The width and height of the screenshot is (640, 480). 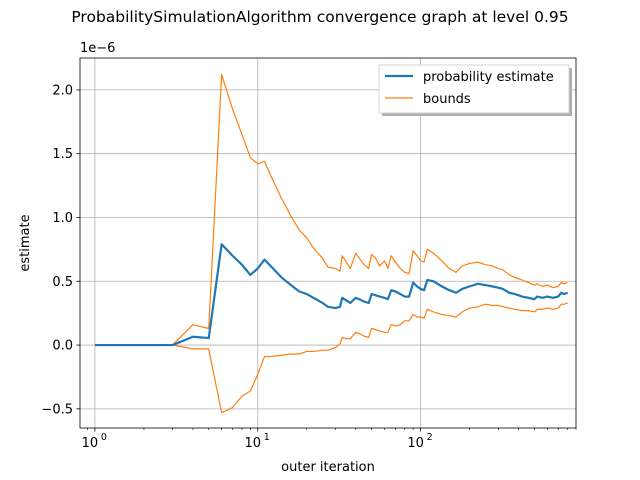 I want to click on y-tick-label: 1.0, so click(x=62, y=218).